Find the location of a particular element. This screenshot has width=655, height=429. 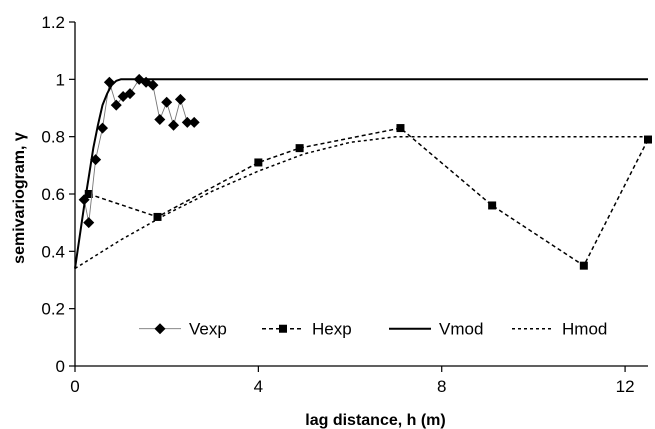

legend-item-vmod: Vmod is located at coordinates (436, 329).